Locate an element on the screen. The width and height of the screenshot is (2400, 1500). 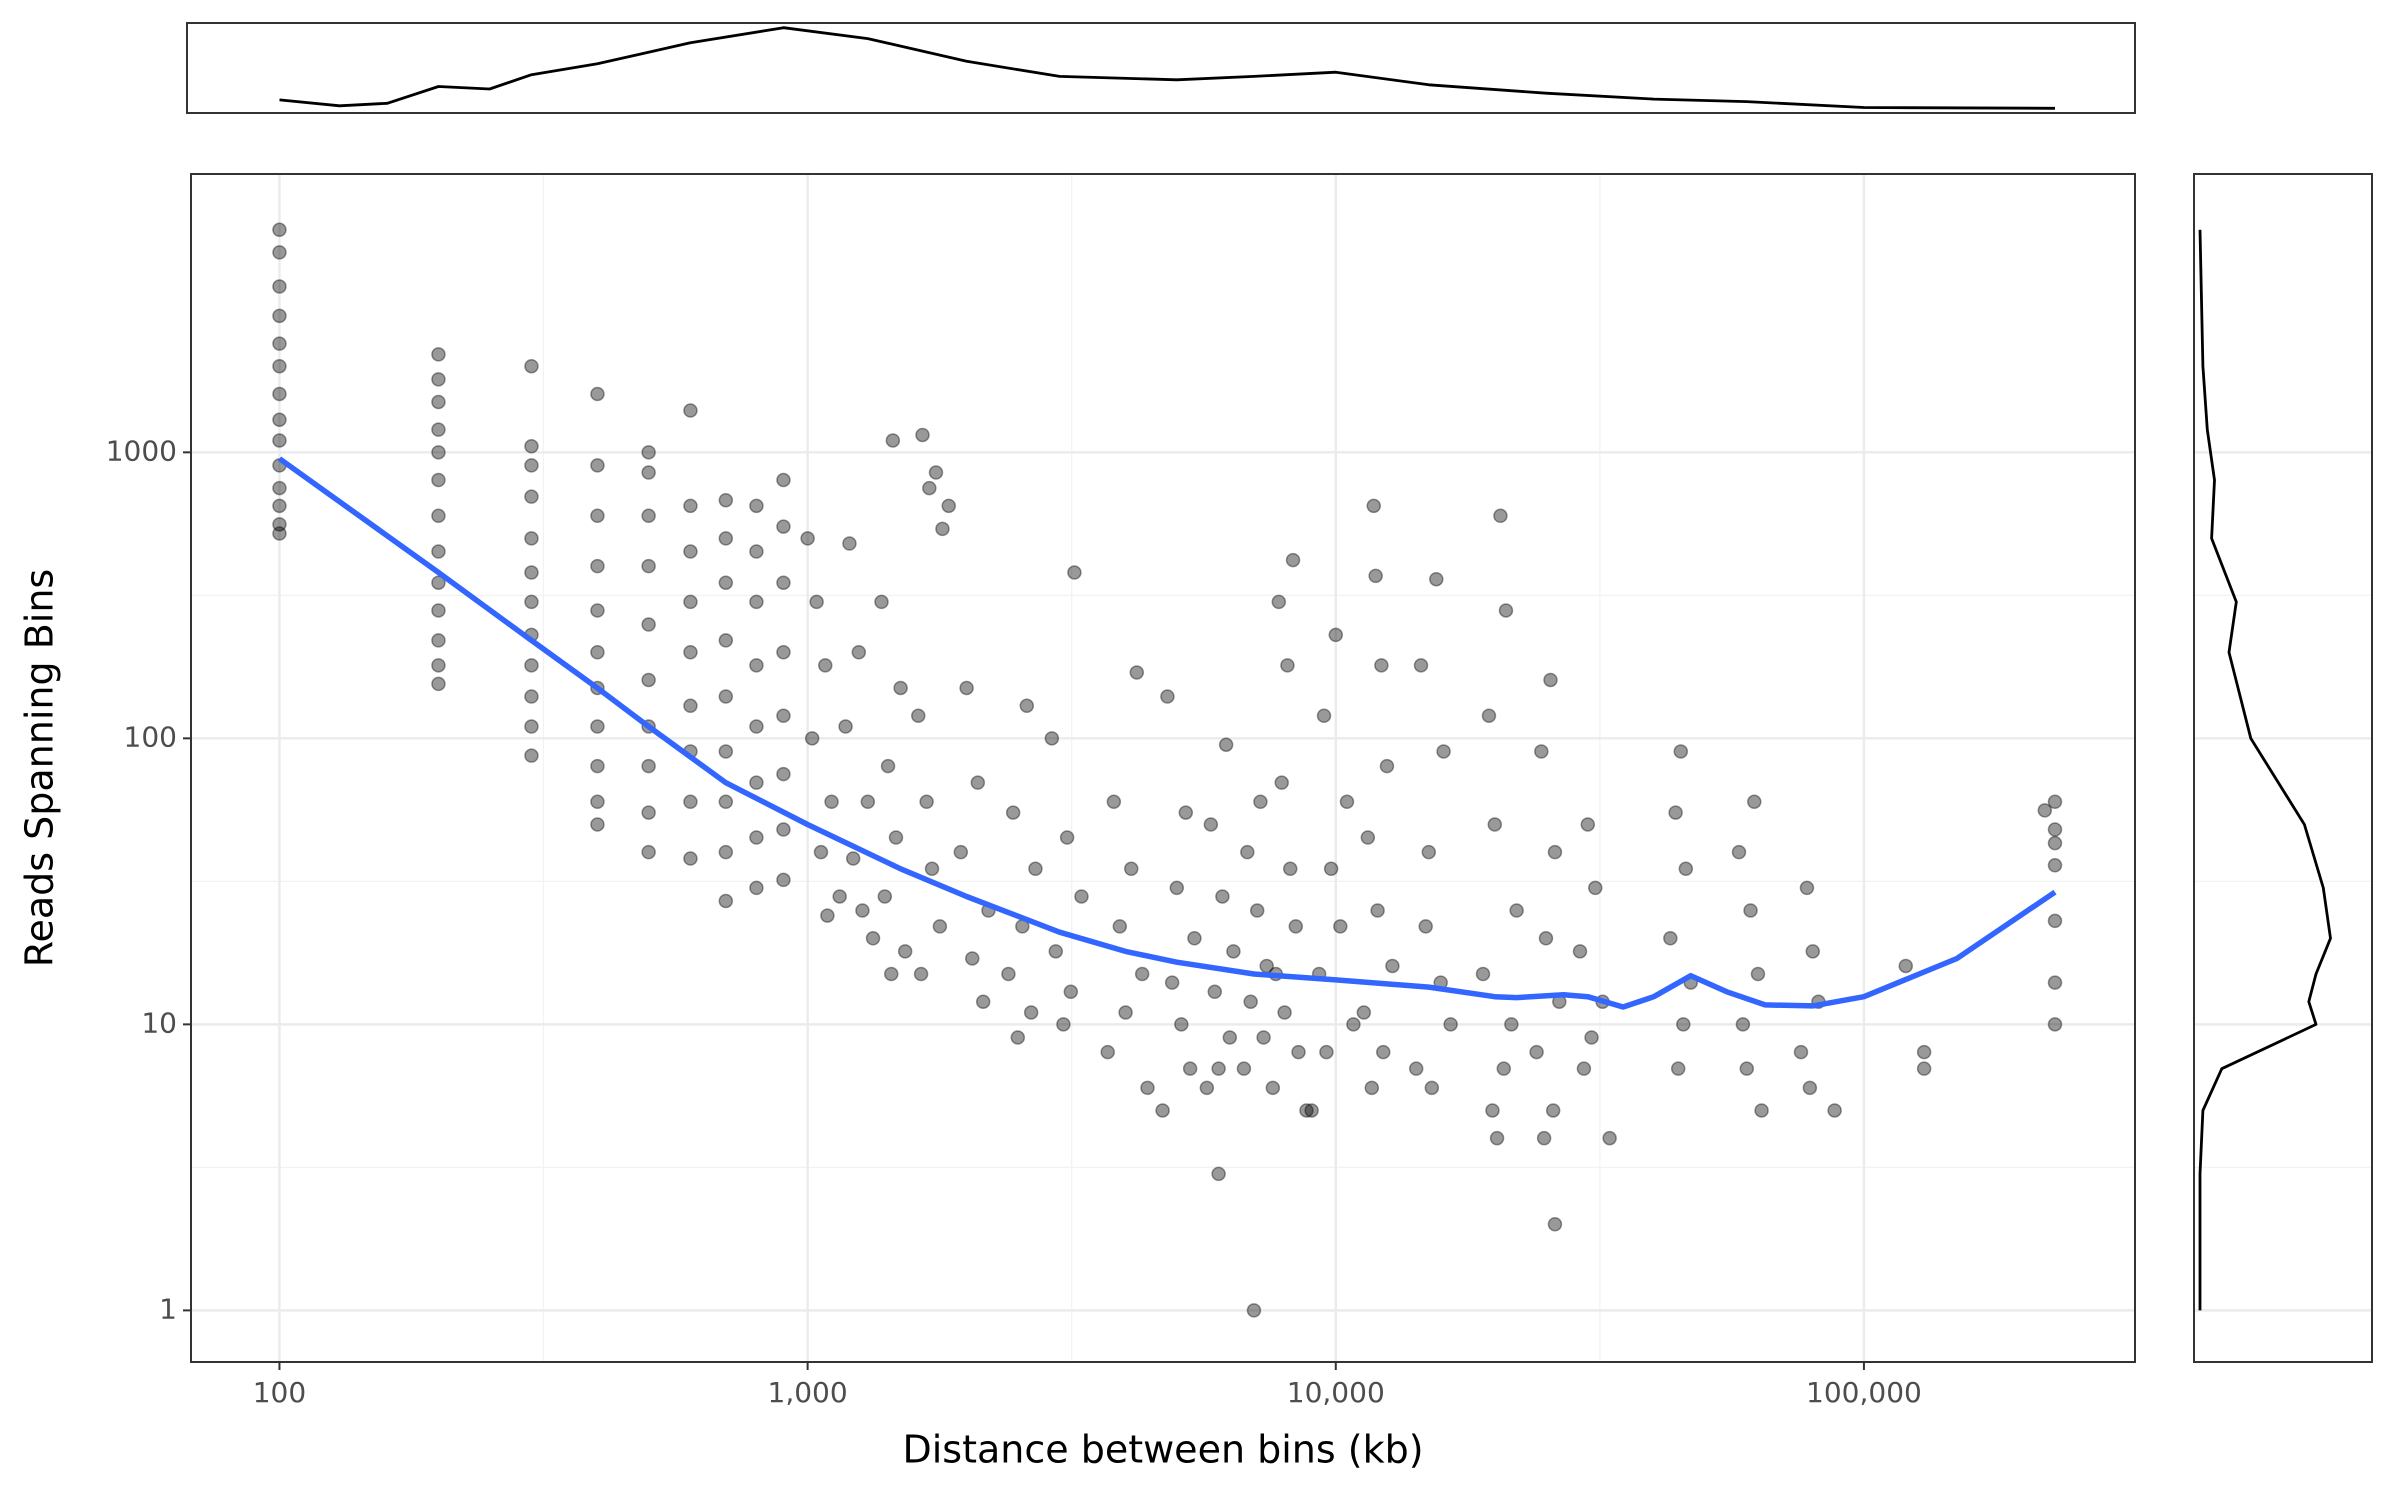
x-tick-label: 10,000 is located at coordinates (1336, 1392).